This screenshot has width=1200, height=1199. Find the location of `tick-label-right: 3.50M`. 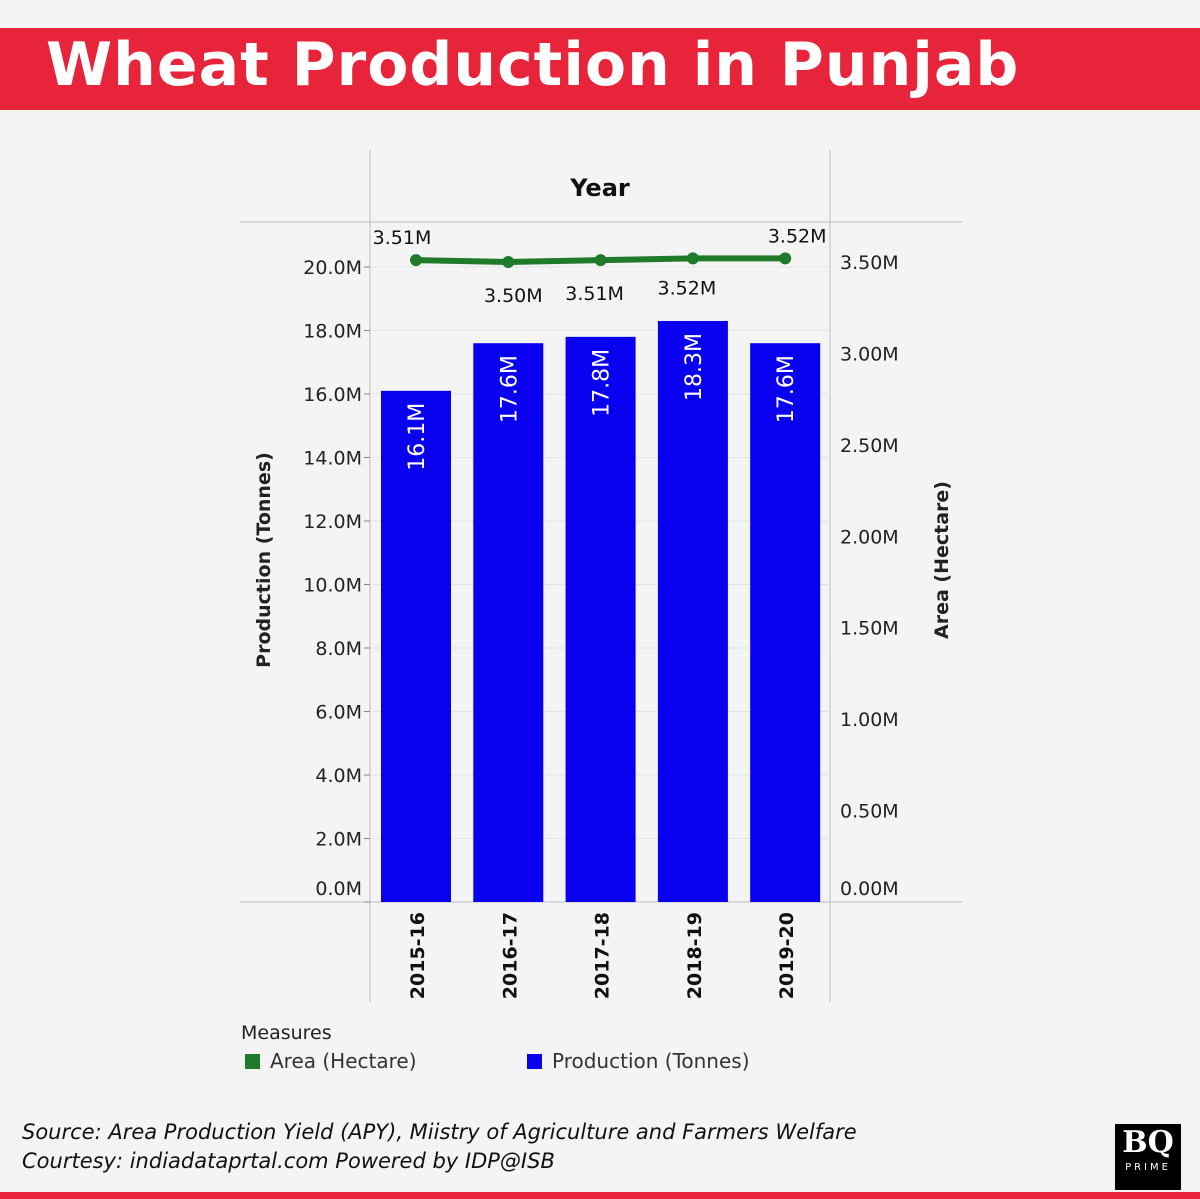

tick-label-right: 3.50M is located at coordinates (869, 263).